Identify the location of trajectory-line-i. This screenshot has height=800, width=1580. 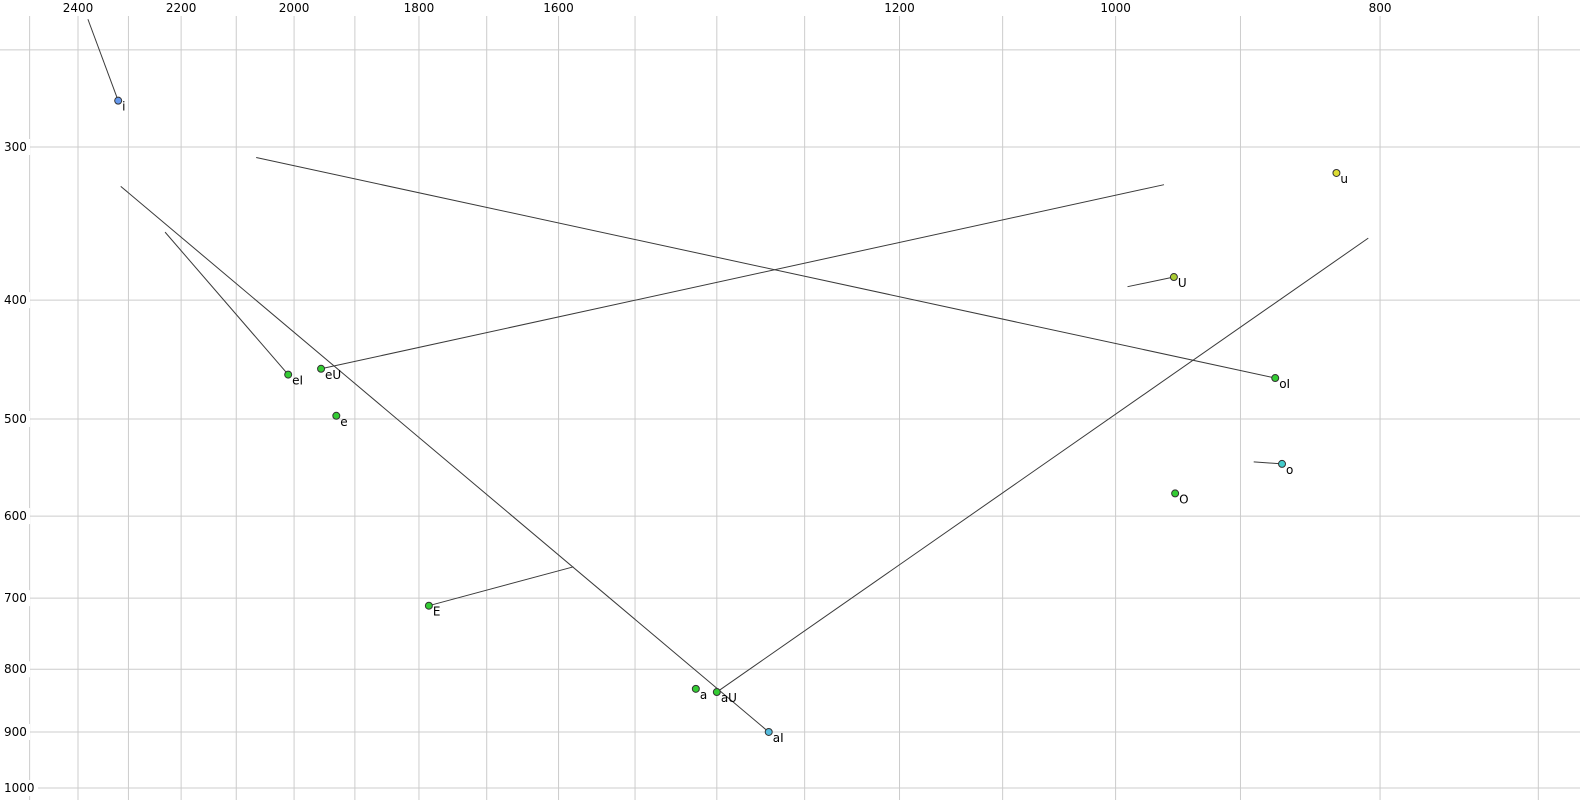
(103, 60).